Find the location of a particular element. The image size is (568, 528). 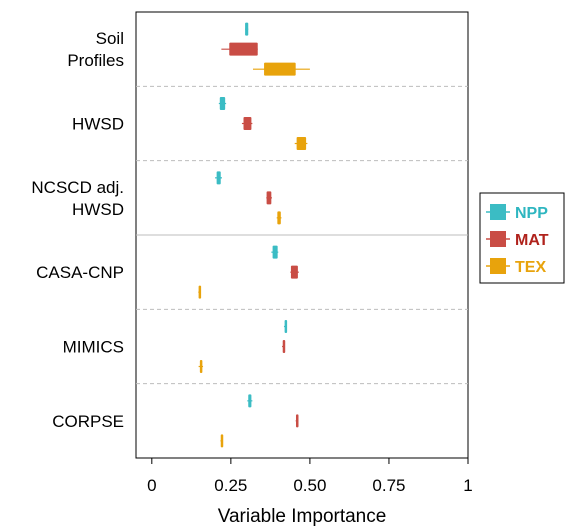

x-tick-label: 0 is located at coordinates (151, 485).